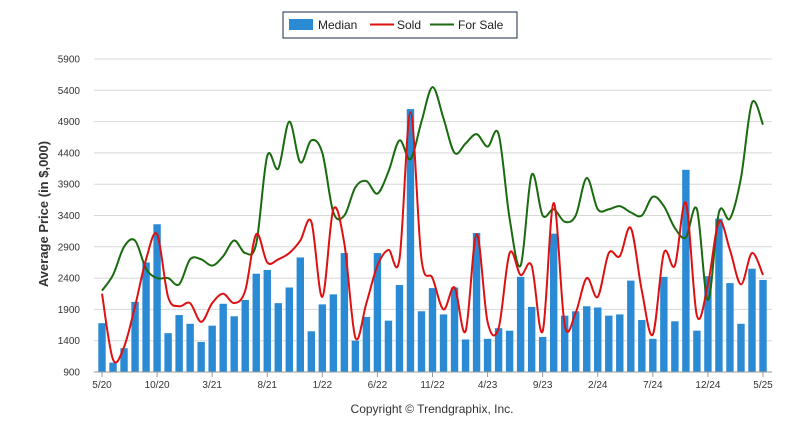 The width and height of the screenshot is (800, 434). I want to click on legend-label-median: Median, so click(337, 25).